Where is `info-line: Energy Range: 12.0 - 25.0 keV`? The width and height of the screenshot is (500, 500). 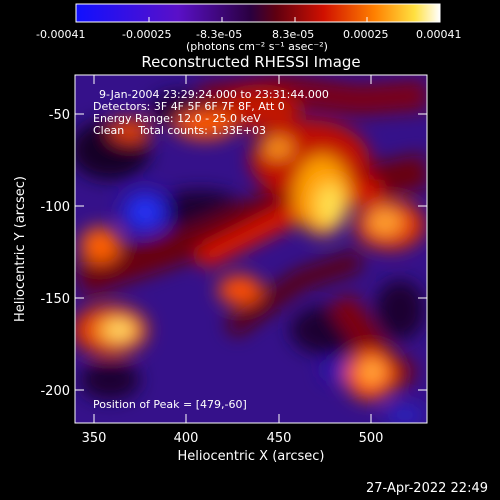 info-line: Energy Range: 12.0 - 25.0 keV is located at coordinates (177, 118).